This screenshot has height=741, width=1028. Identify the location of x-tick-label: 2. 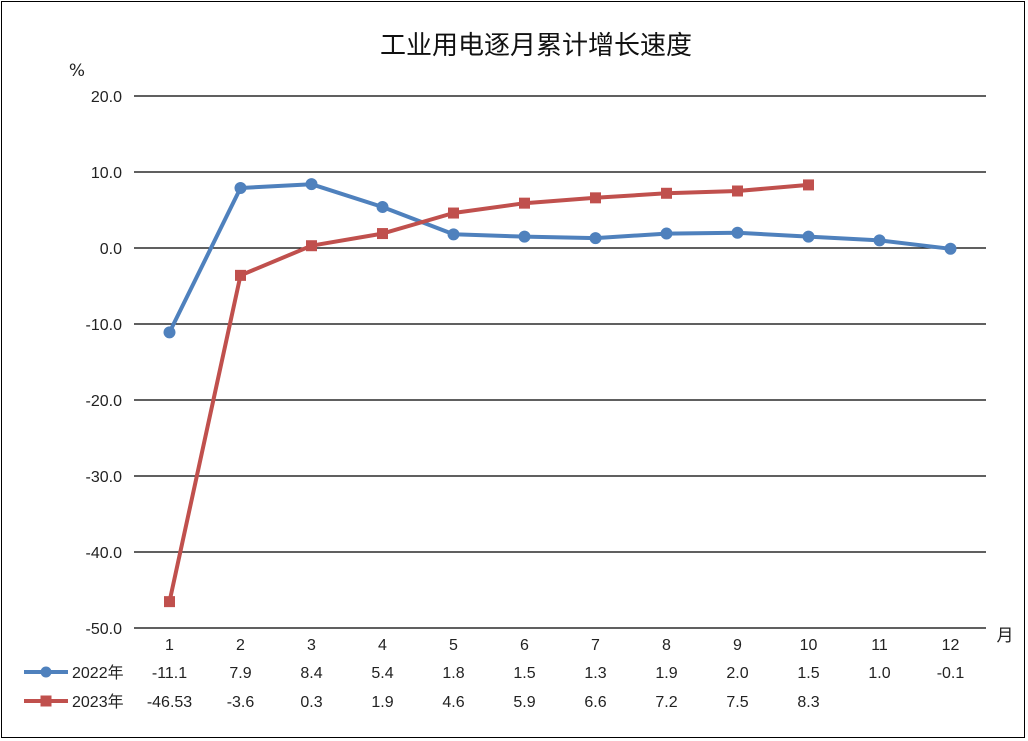
(240, 645).